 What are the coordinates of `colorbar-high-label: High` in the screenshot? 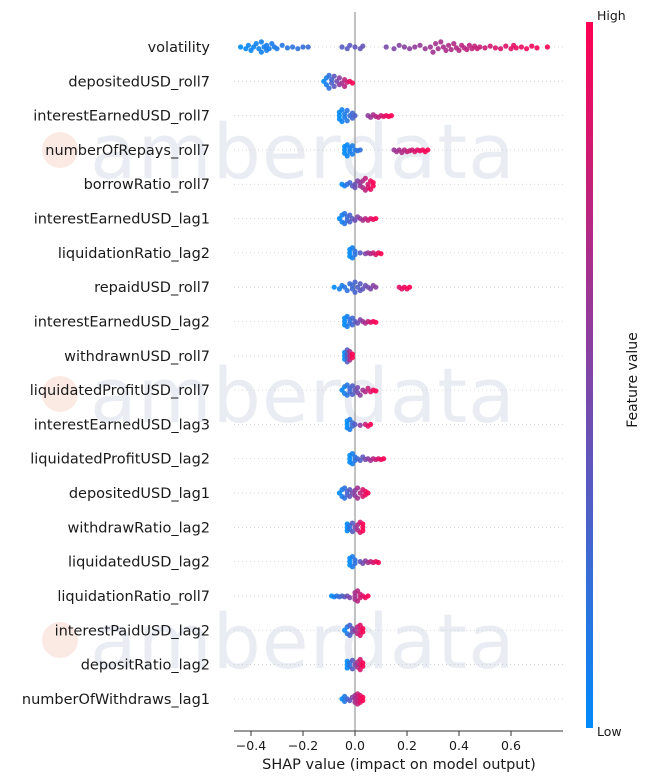 It's located at (611, 15).